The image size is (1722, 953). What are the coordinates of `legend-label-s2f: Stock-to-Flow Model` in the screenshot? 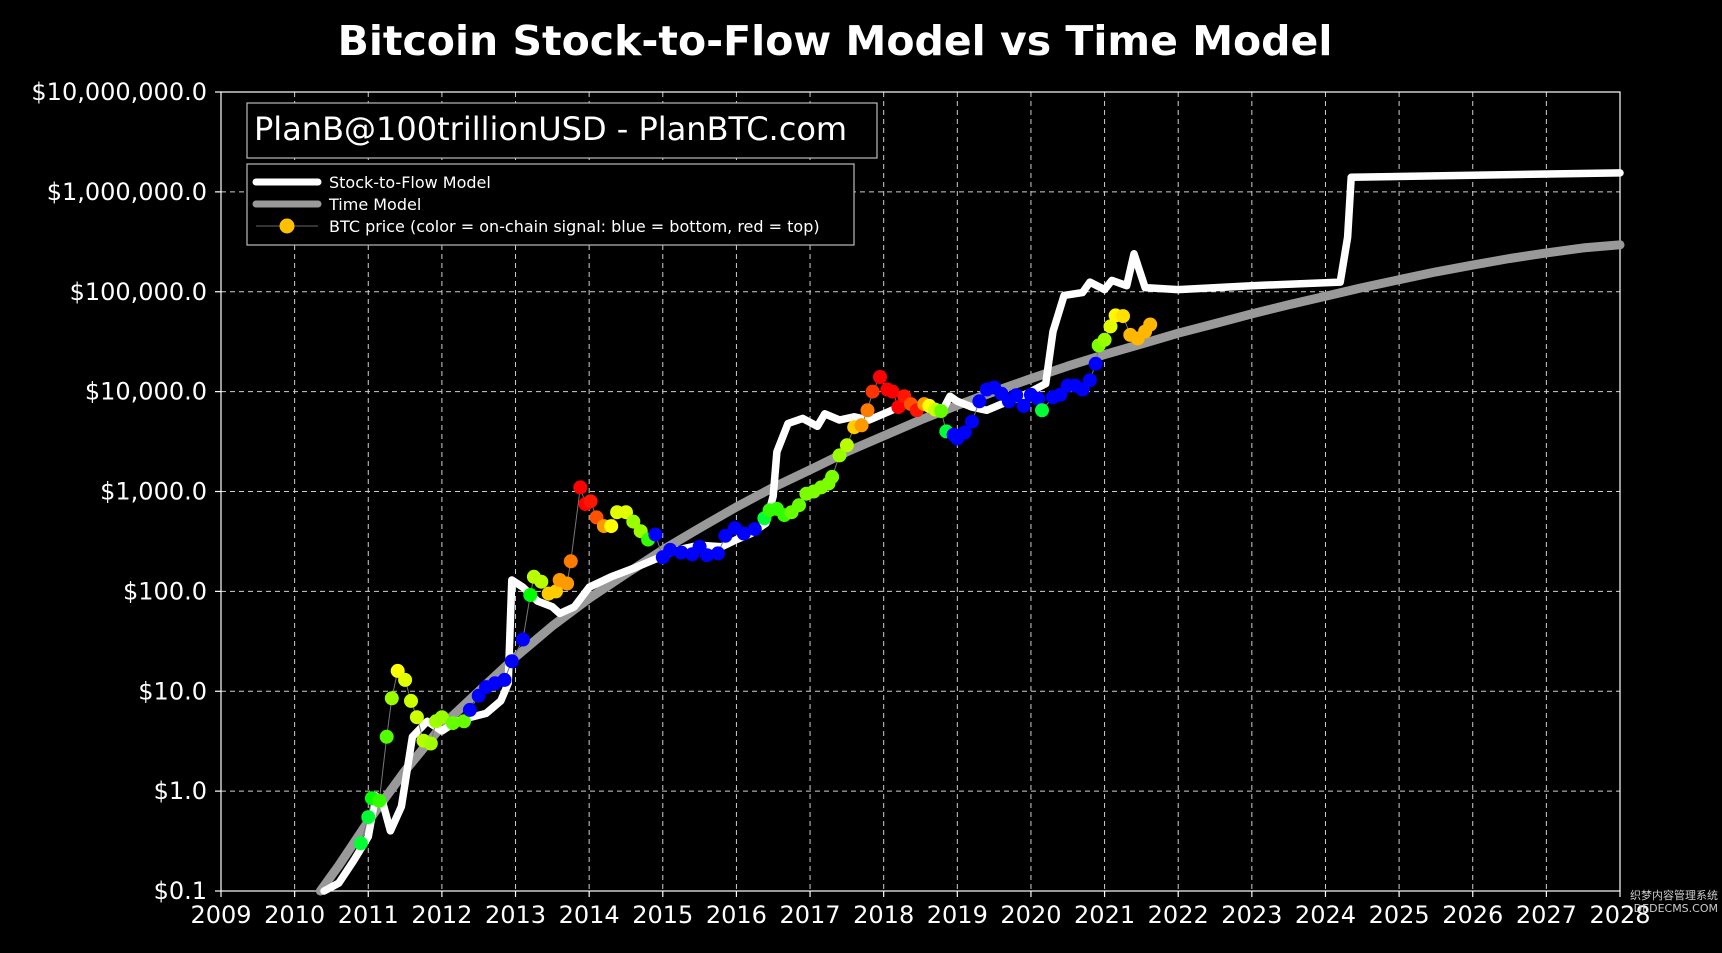 It's located at (410, 182).